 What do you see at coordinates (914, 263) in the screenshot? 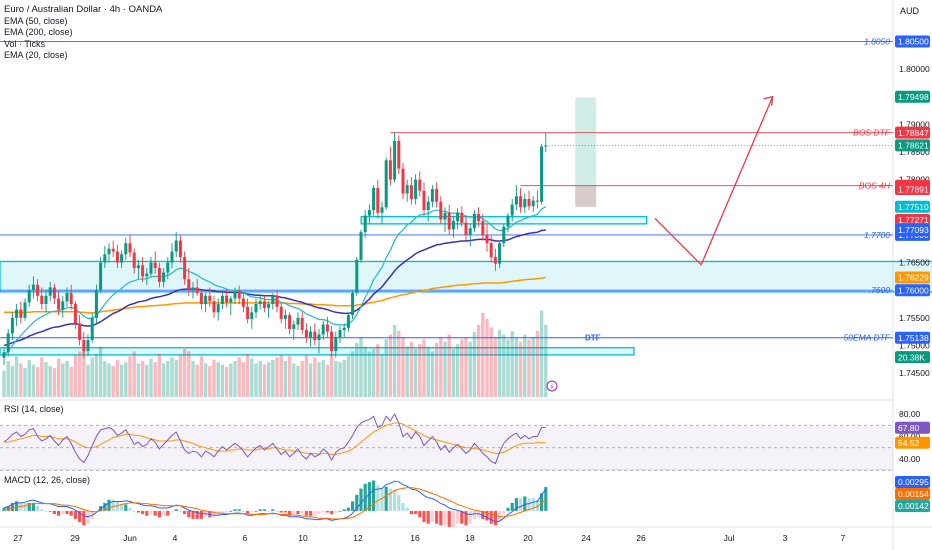
I see `price-tick-label: 1.76500` at bounding box center [914, 263].